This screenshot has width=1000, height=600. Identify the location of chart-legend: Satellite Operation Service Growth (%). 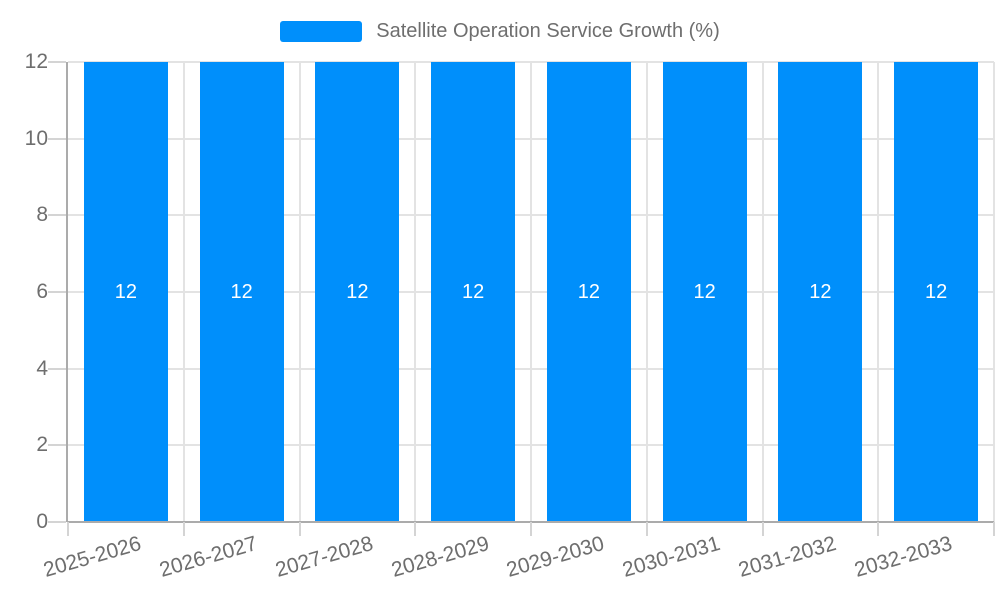
(500, 31).